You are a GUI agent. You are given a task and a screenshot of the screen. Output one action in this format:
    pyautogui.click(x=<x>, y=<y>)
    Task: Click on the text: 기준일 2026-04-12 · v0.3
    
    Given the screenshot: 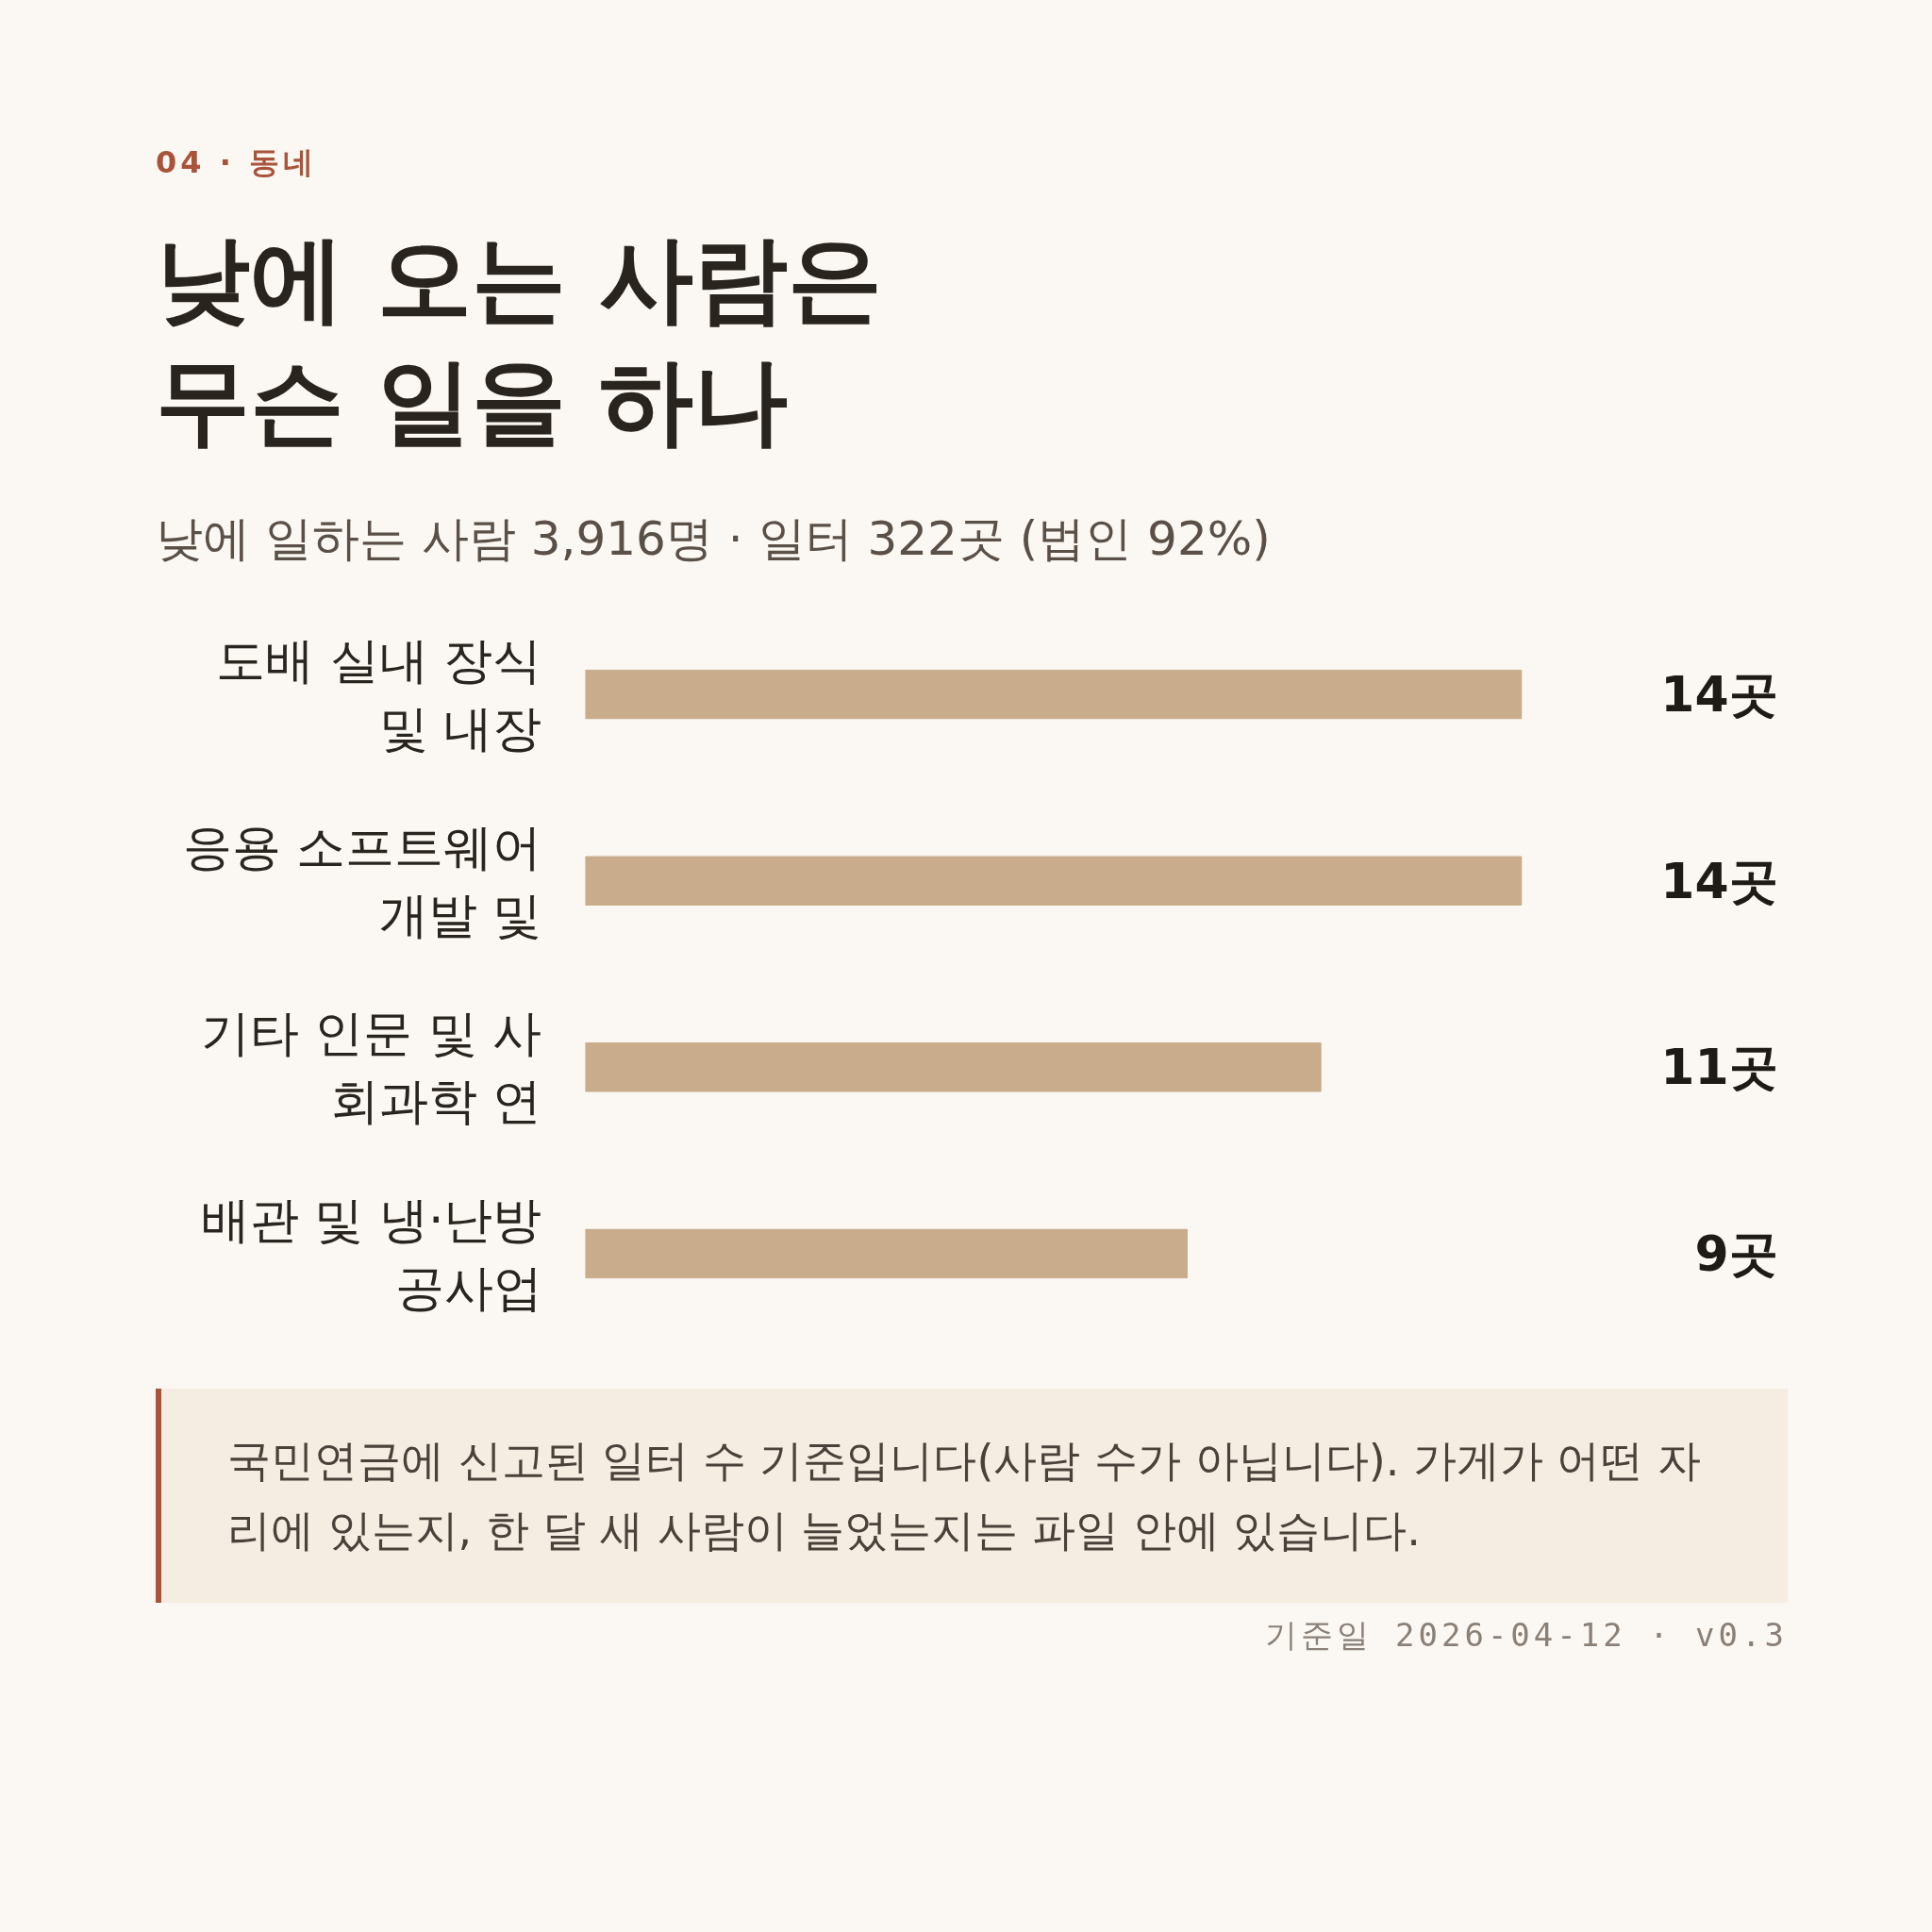 What is the action you would take?
    pyautogui.click(x=1526, y=1636)
    